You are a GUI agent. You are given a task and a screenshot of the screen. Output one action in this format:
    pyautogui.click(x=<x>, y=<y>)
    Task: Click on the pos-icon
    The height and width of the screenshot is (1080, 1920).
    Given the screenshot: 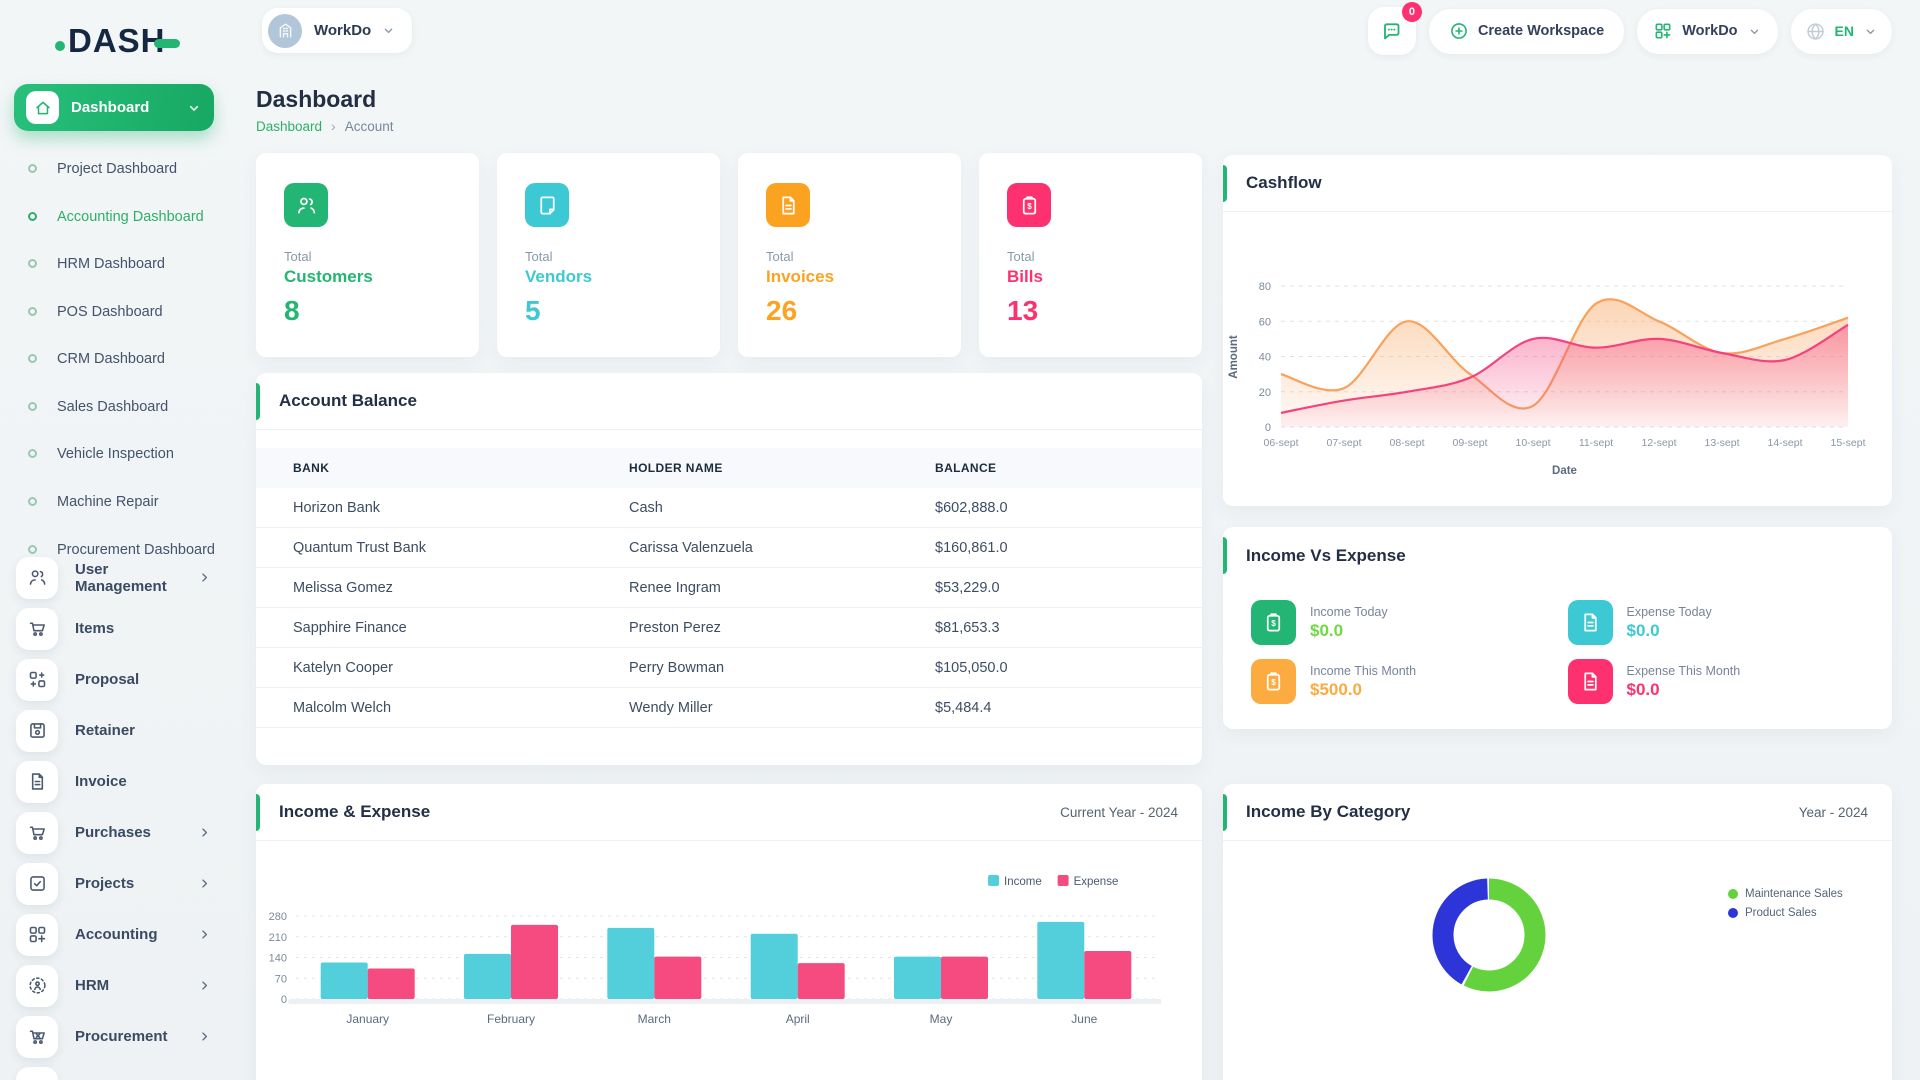 What is the action you would take?
    pyautogui.click(x=37, y=1073)
    